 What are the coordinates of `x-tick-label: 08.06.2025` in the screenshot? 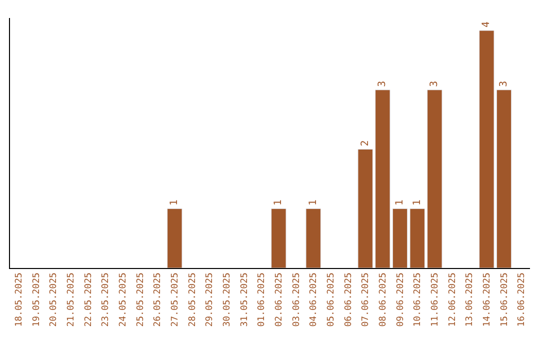 It's located at (383, 299).